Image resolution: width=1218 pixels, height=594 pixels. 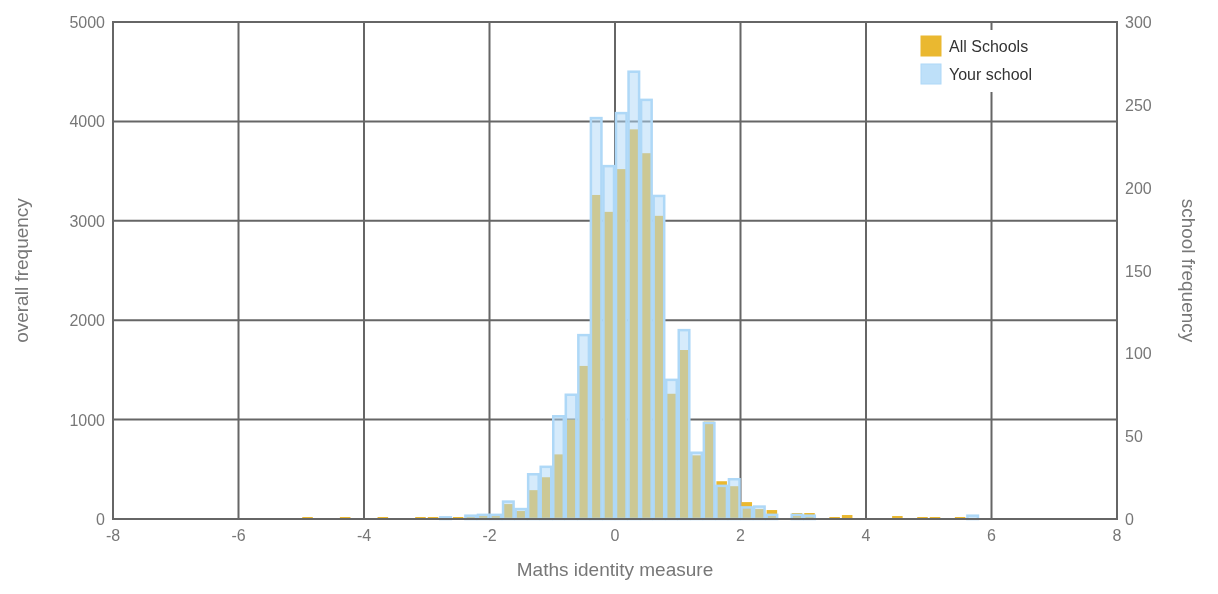 What do you see at coordinates (489, 535) in the screenshot?
I see `x-tick-label: -2` at bounding box center [489, 535].